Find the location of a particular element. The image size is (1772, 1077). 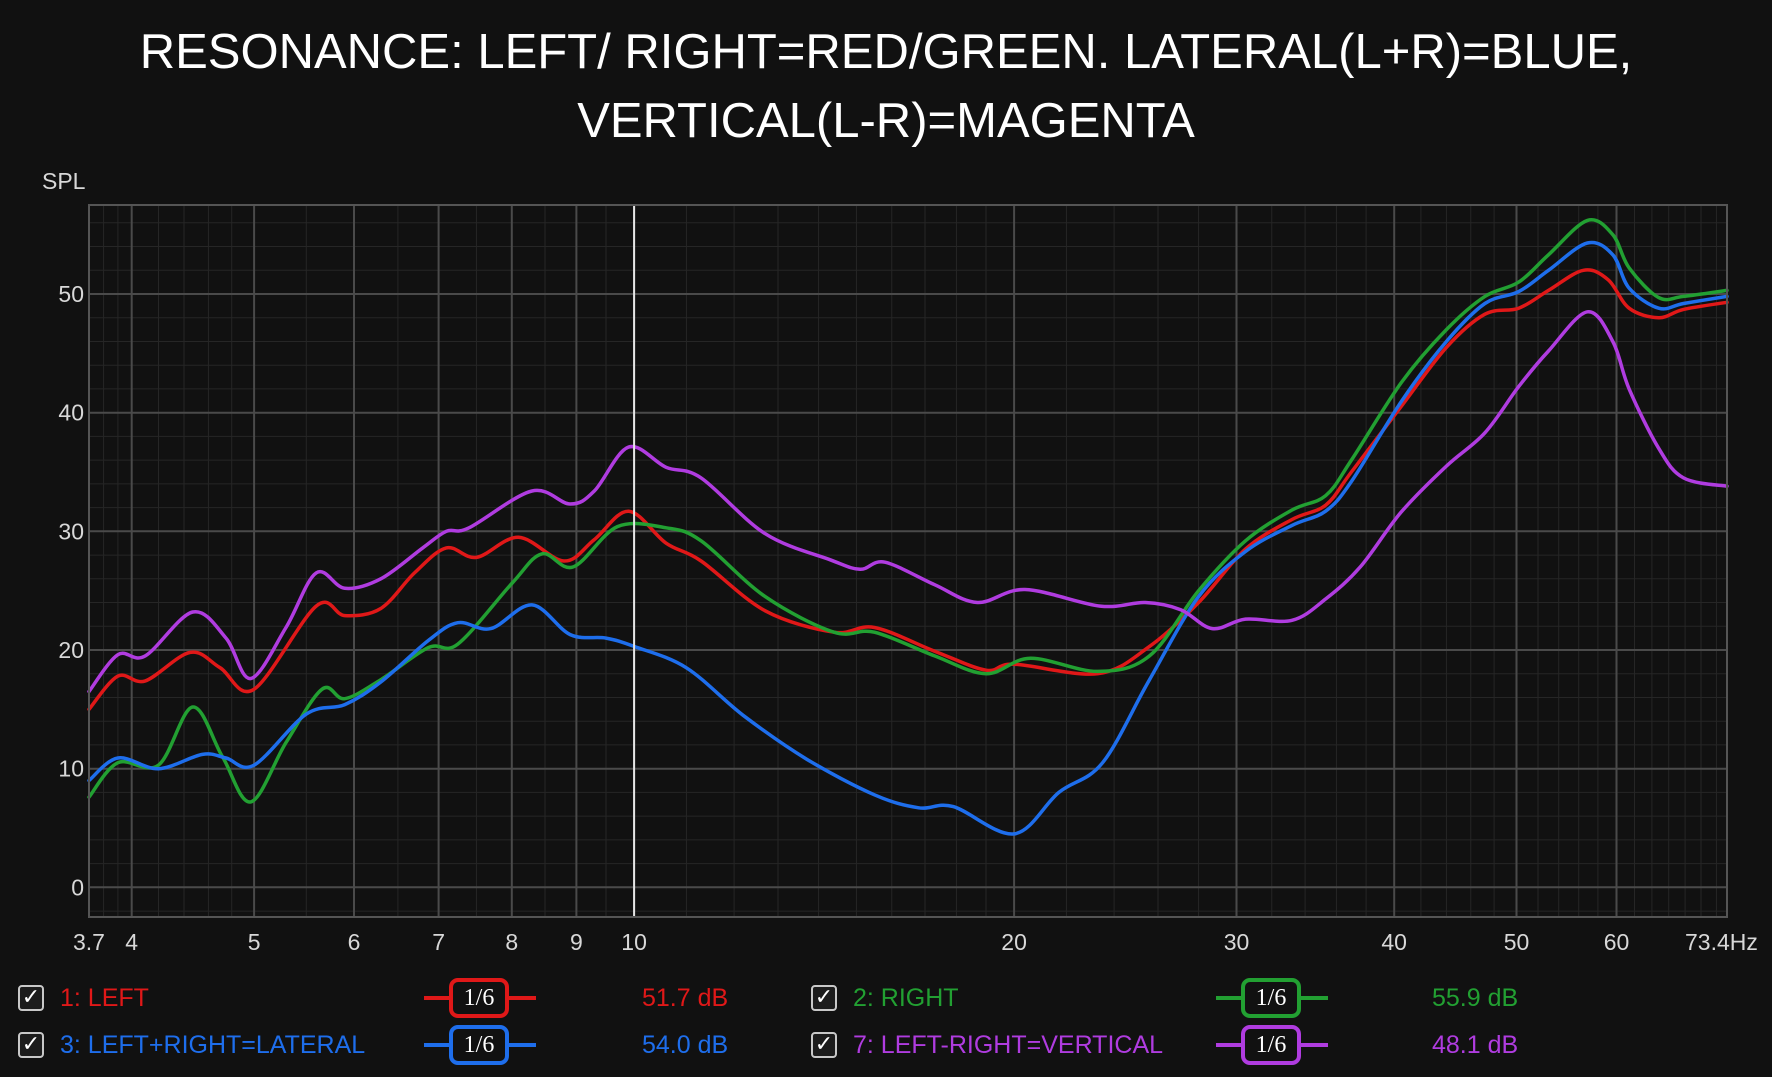

smoothing-label-left: 1/6 is located at coordinates (479, 998).